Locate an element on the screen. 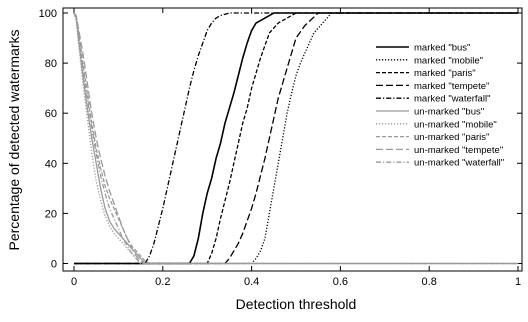 The image size is (528, 322). x-tick-label: 0.8 is located at coordinates (429, 282).